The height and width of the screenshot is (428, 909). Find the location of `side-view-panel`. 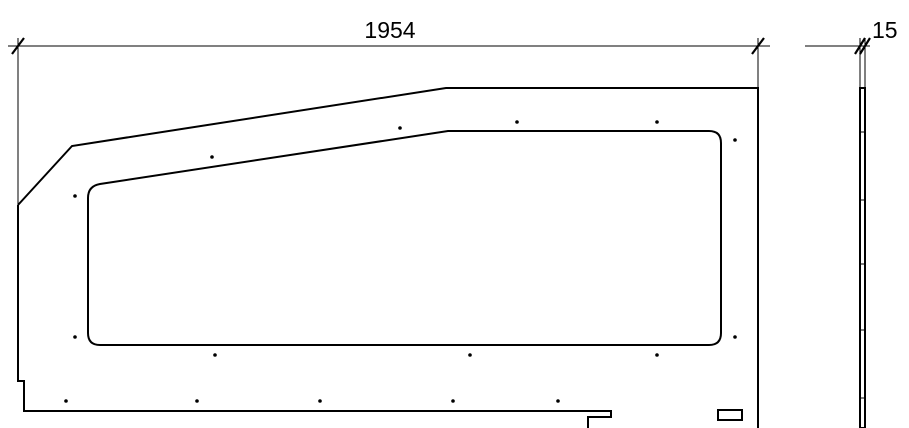

side-view-panel is located at coordinates (862, 257).